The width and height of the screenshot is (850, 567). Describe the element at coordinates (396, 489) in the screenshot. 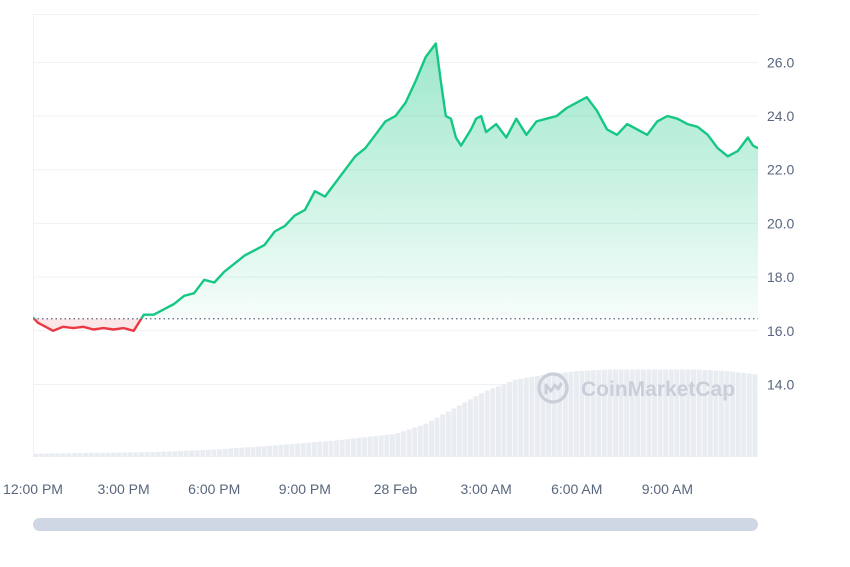

I see `x-tick-label: 28 Feb` at that location.